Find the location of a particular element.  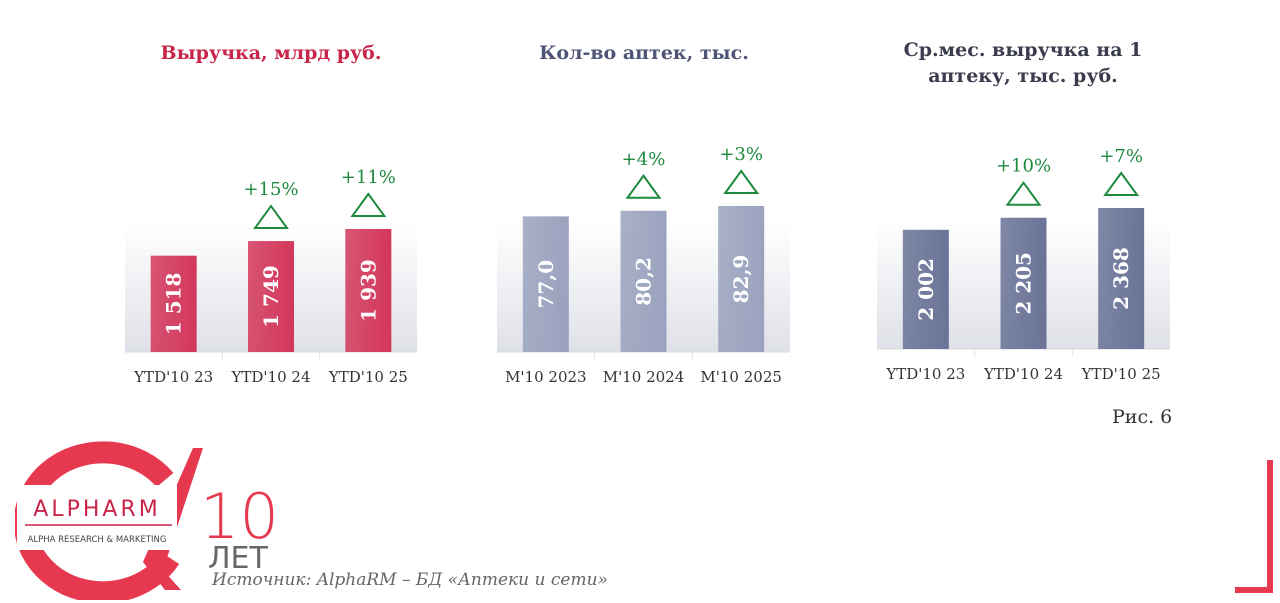

chart3-title: Ср.мес. выручка на 1 аптеку, тыс. руб. is located at coordinates (1023, 63).